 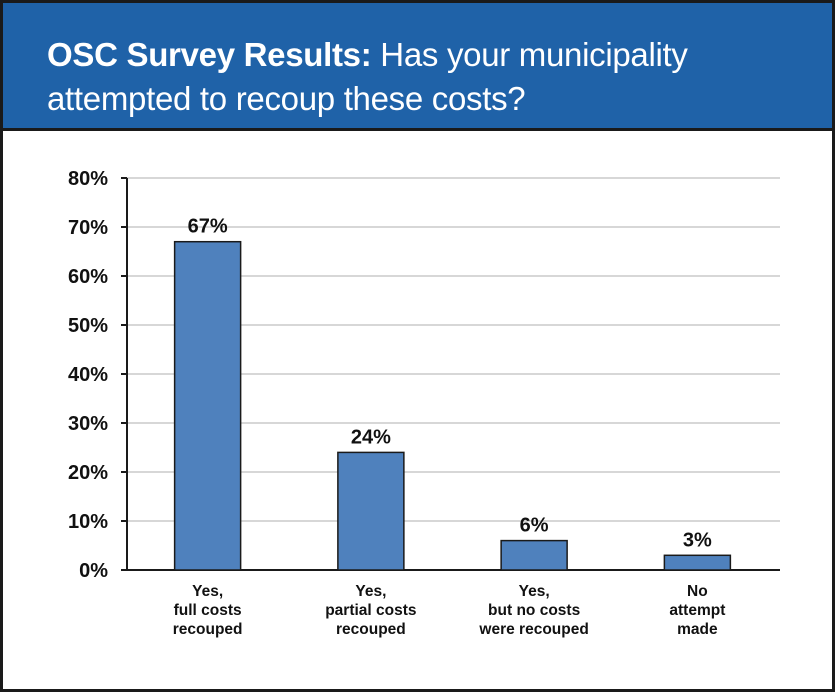 I want to click on y-tick-label: 60%, so click(x=88, y=277).